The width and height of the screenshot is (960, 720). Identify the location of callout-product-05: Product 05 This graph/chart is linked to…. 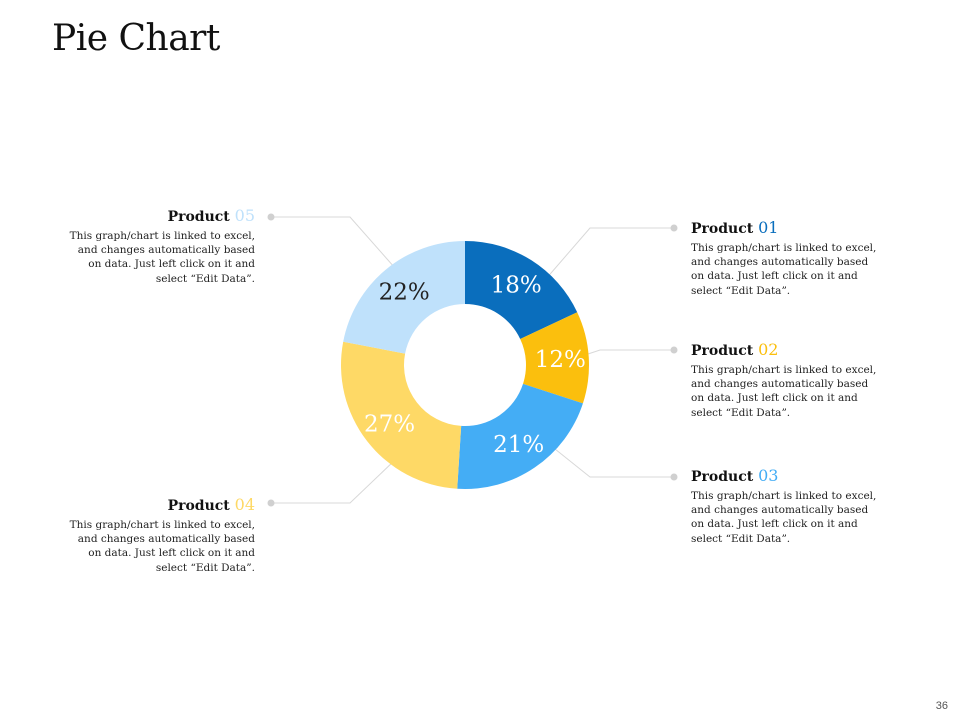
(160, 246).